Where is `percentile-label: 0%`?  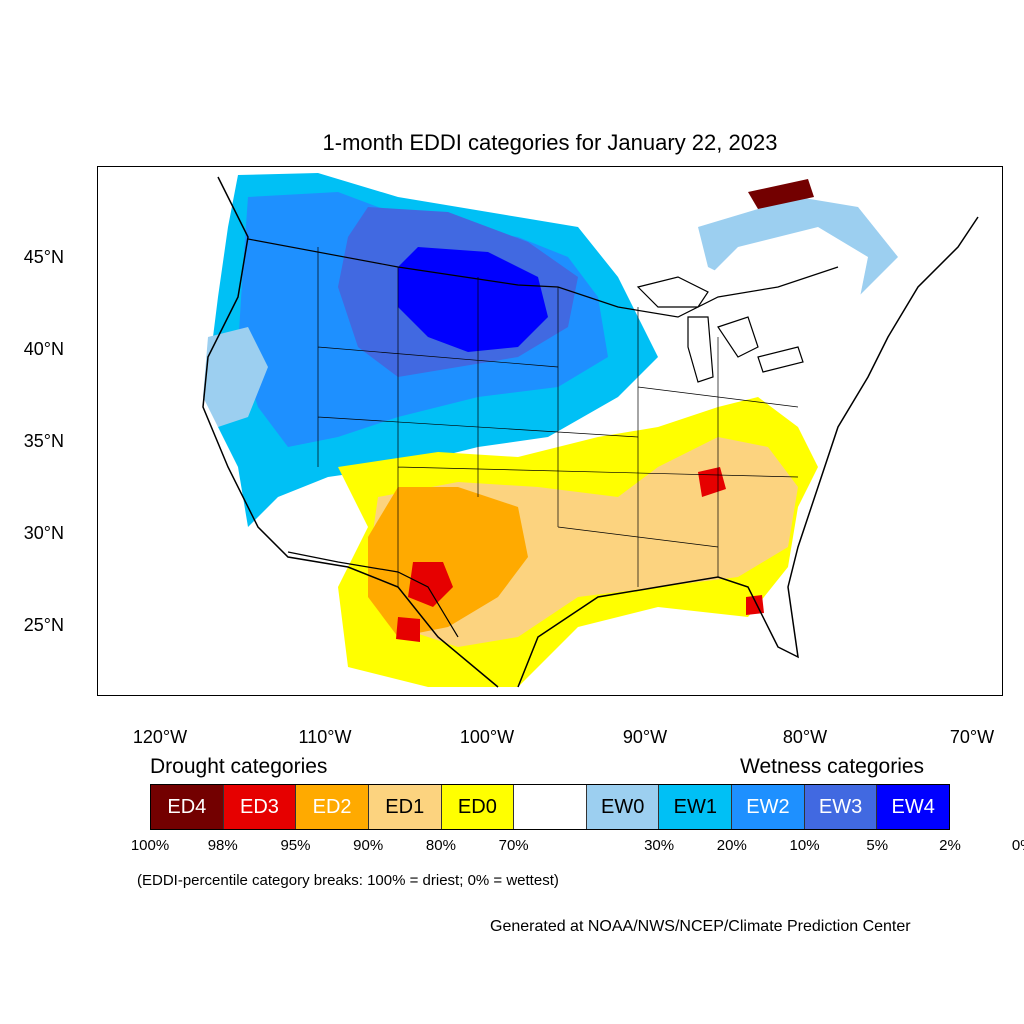 percentile-label: 0% is located at coordinates (1017, 845).